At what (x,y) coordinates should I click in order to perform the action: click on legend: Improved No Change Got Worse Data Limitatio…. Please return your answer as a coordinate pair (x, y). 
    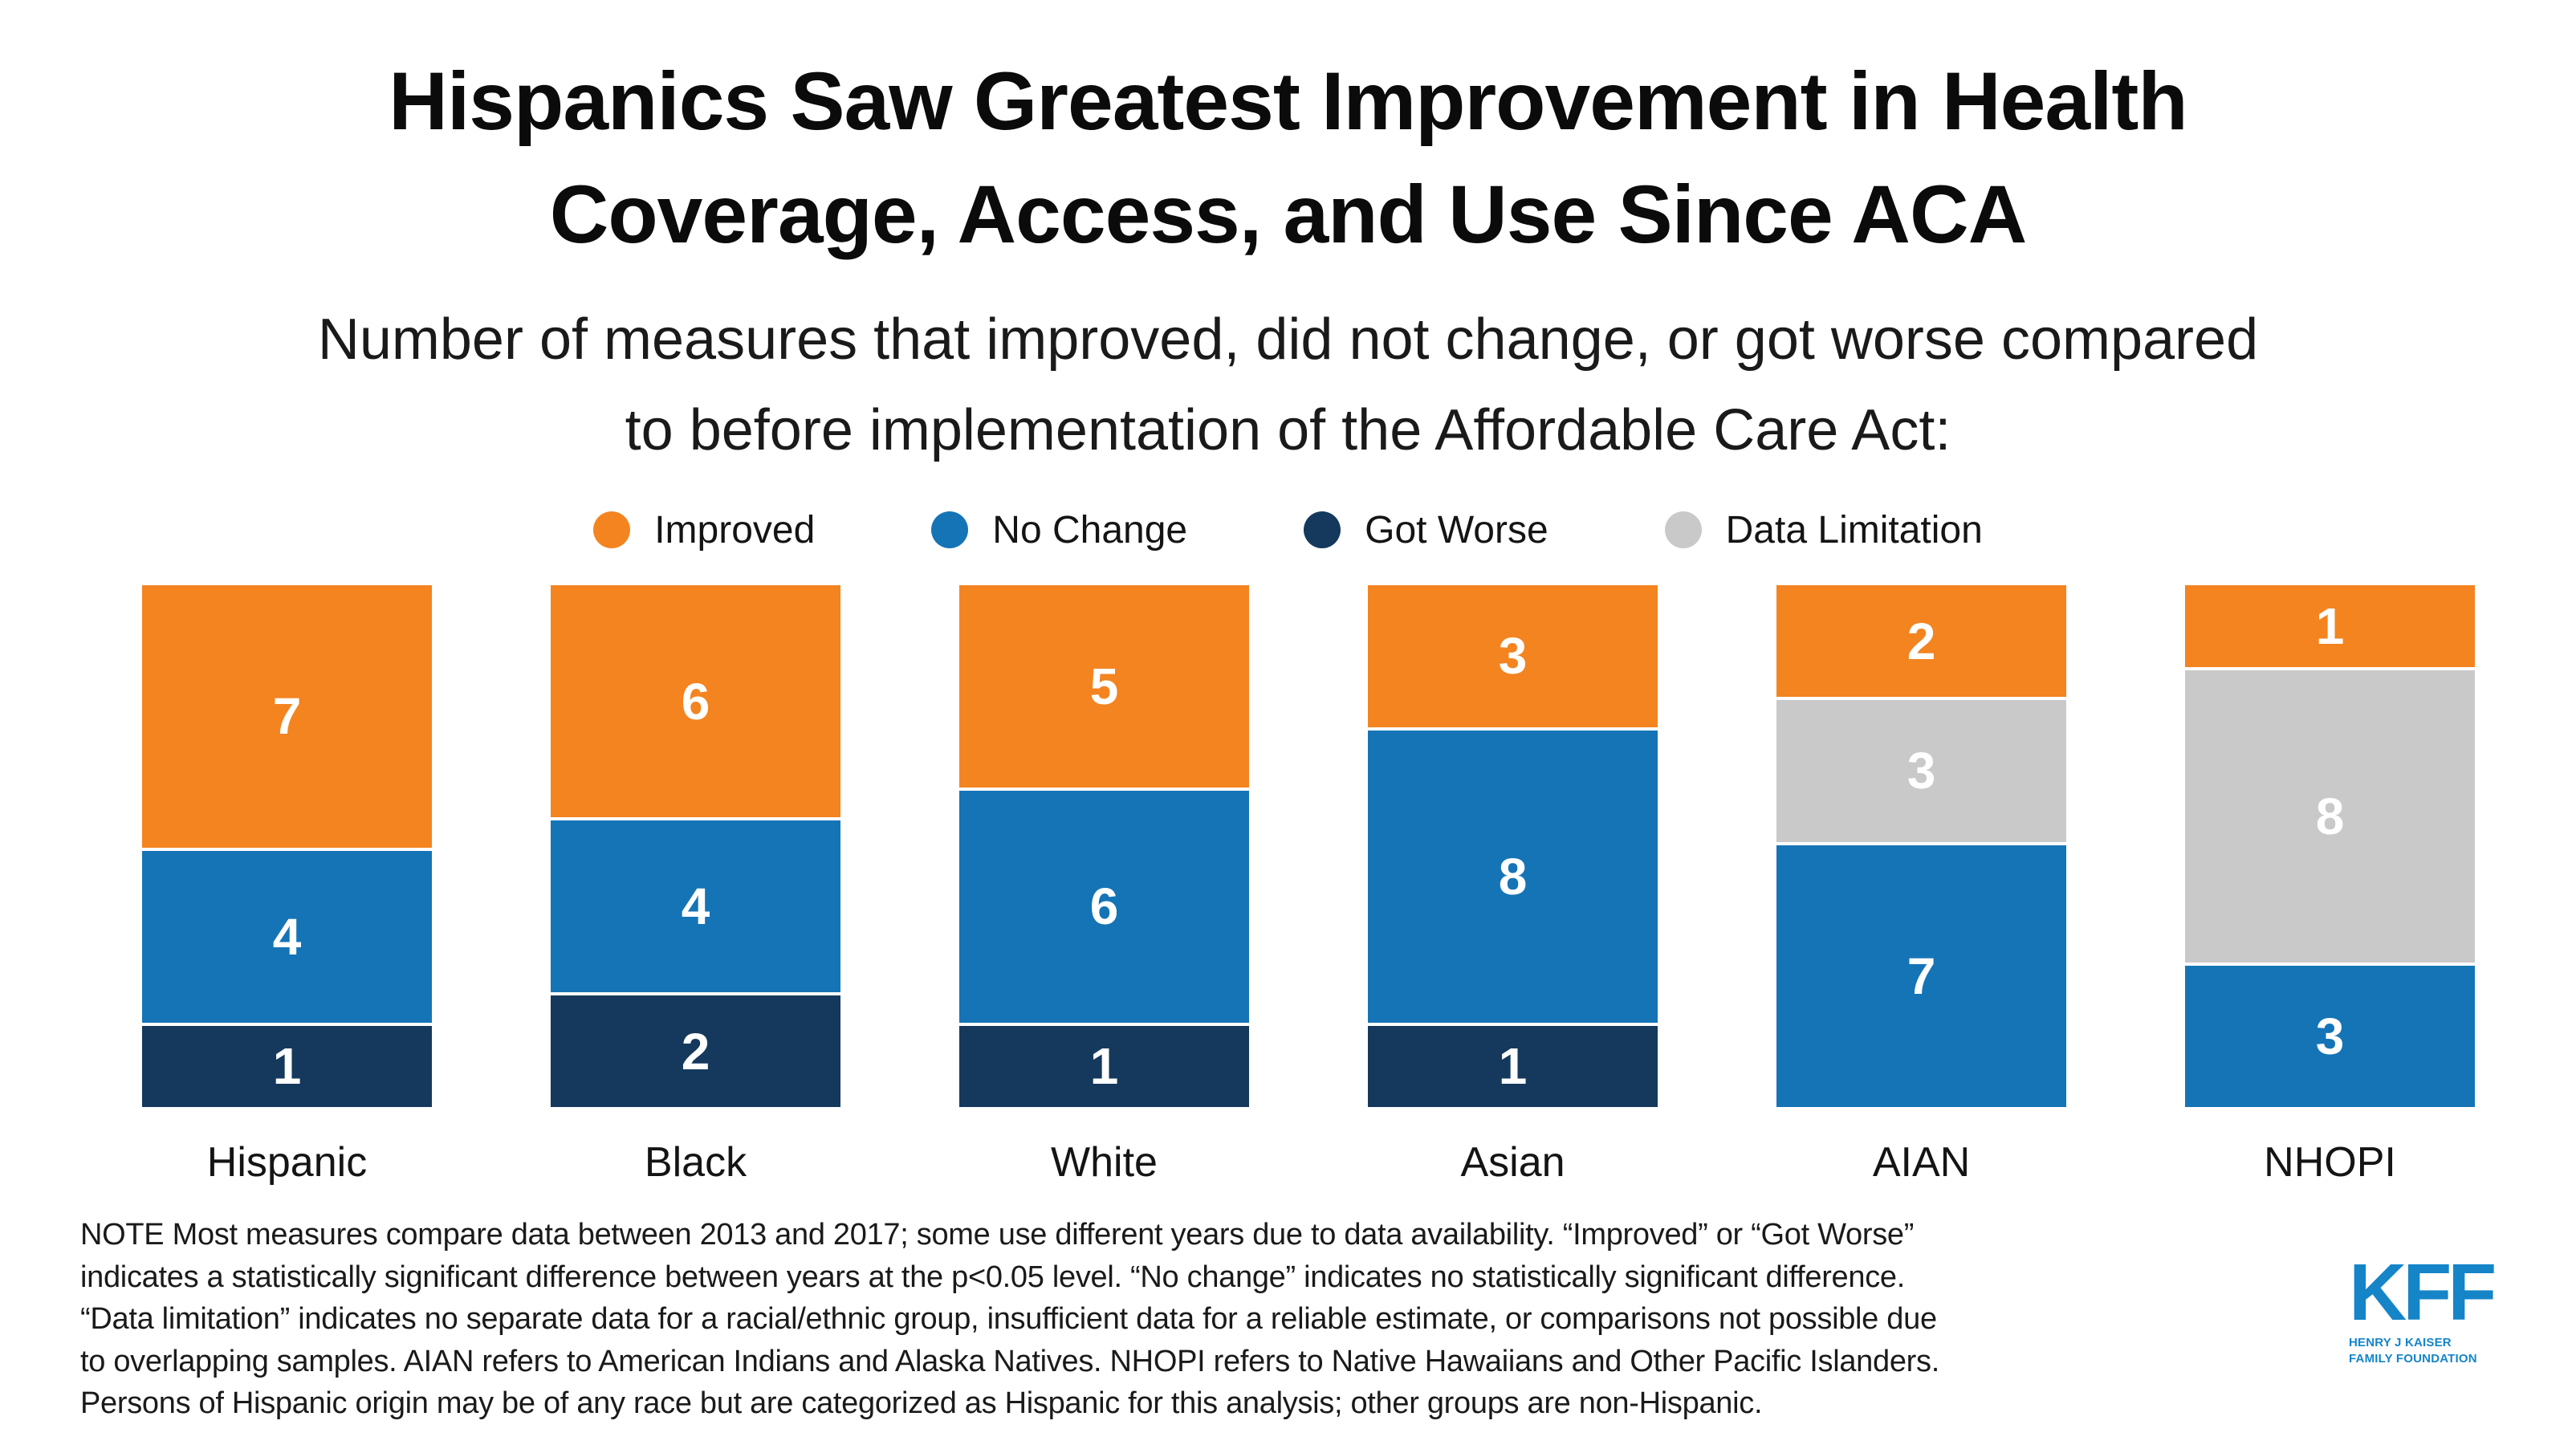
    Looking at the image, I should click on (1288, 530).